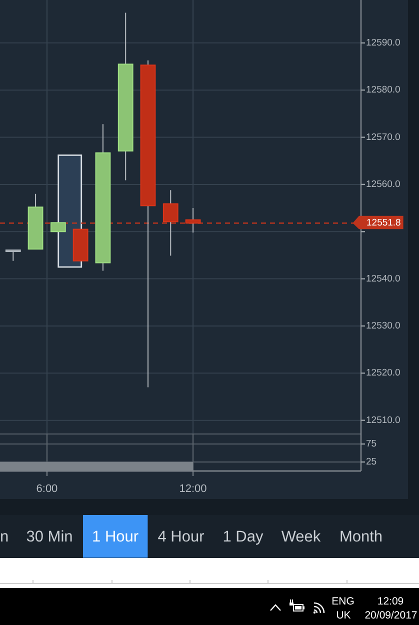  What do you see at coordinates (13, 256) in the screenshot?
I see `candlestick` at bounding box center [13, 256].